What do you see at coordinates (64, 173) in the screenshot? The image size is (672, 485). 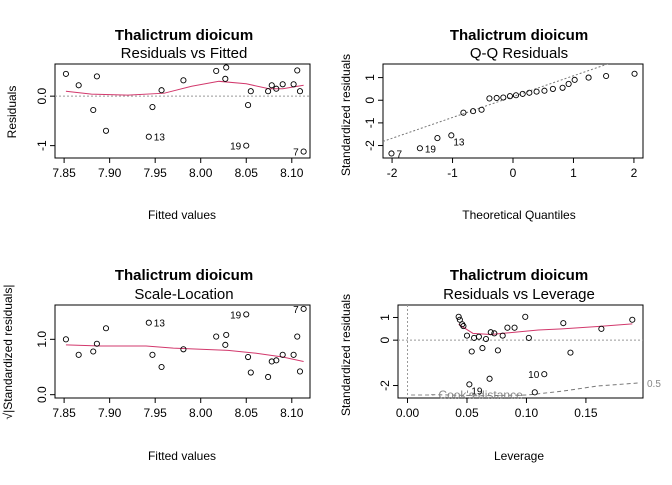 I see `x-tick-label: 7.85` at bounding box center [64, 173].